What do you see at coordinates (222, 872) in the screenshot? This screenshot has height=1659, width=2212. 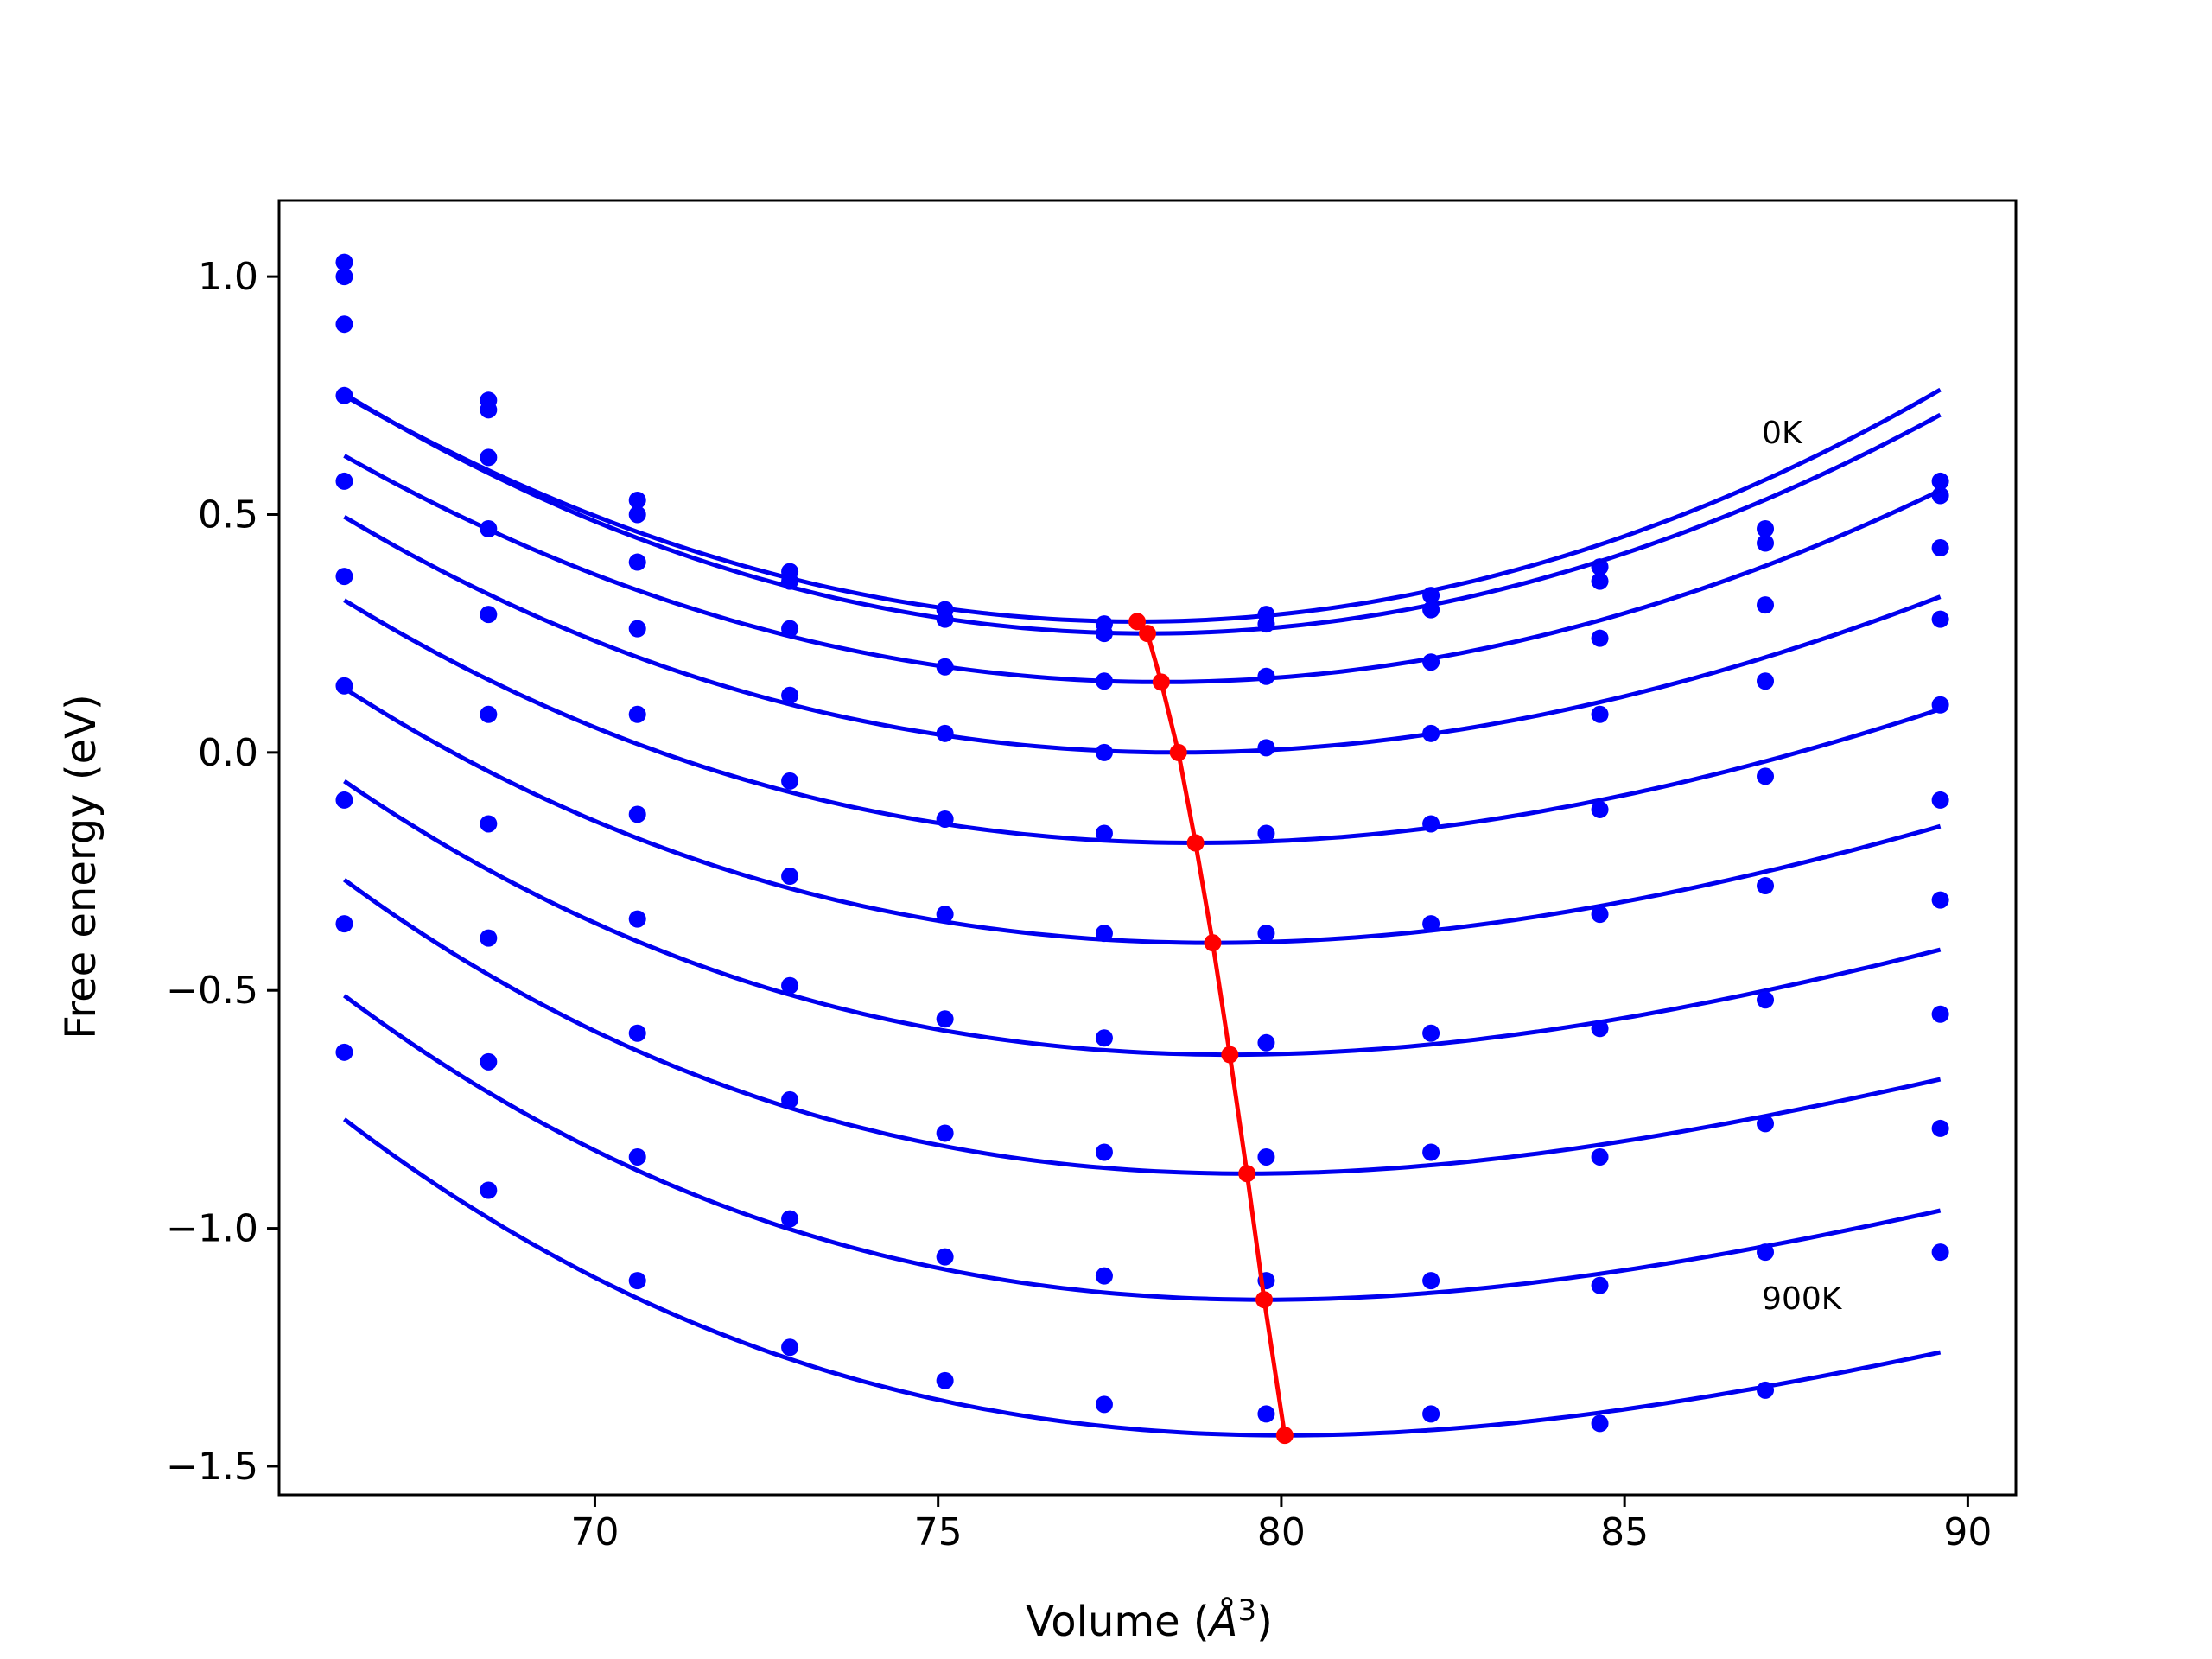 I see `y-axis: 1.0 0.5 0.0 −0.5 −1.0 −1.5` at bounding box center [222, 872].